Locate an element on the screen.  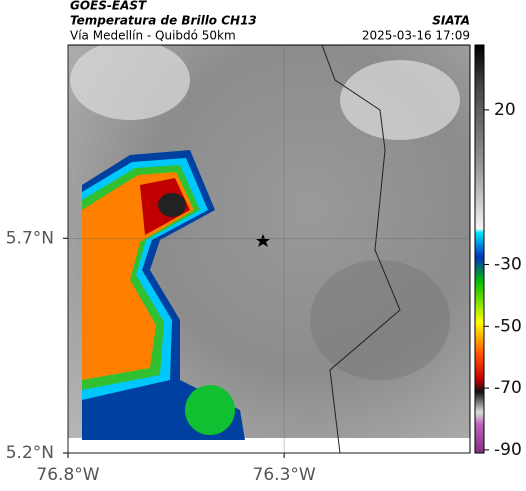
border is located at coordinates (361, 249).